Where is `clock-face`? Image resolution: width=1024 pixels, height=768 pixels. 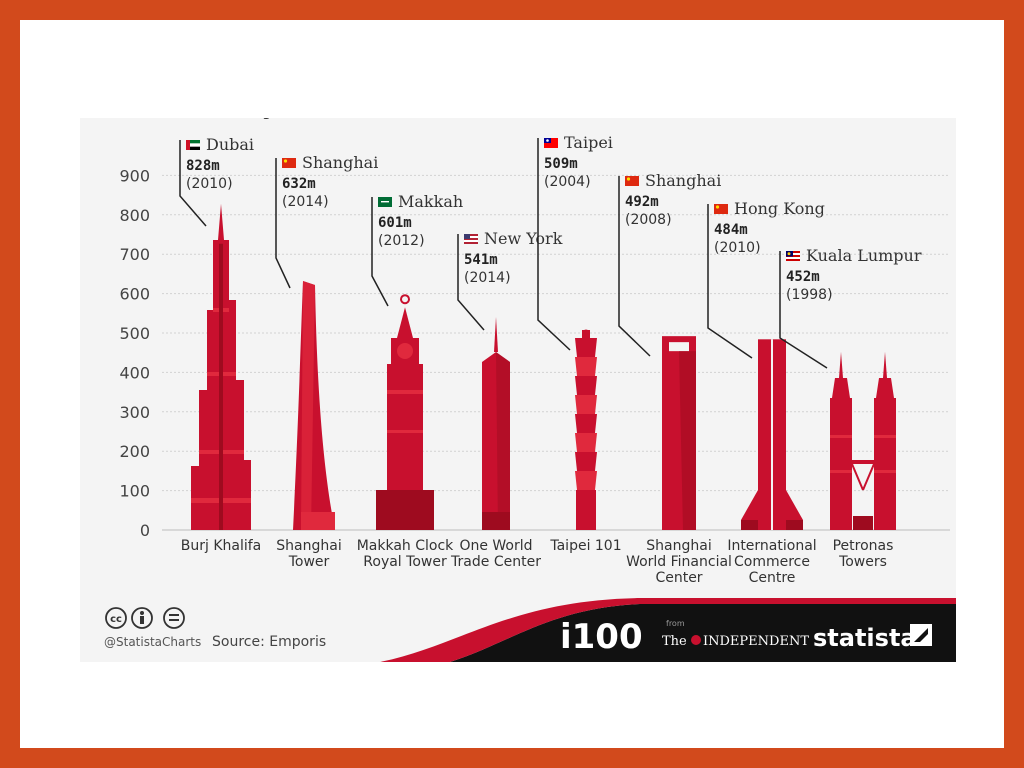
clock-face is located at coordinates (405, 351).